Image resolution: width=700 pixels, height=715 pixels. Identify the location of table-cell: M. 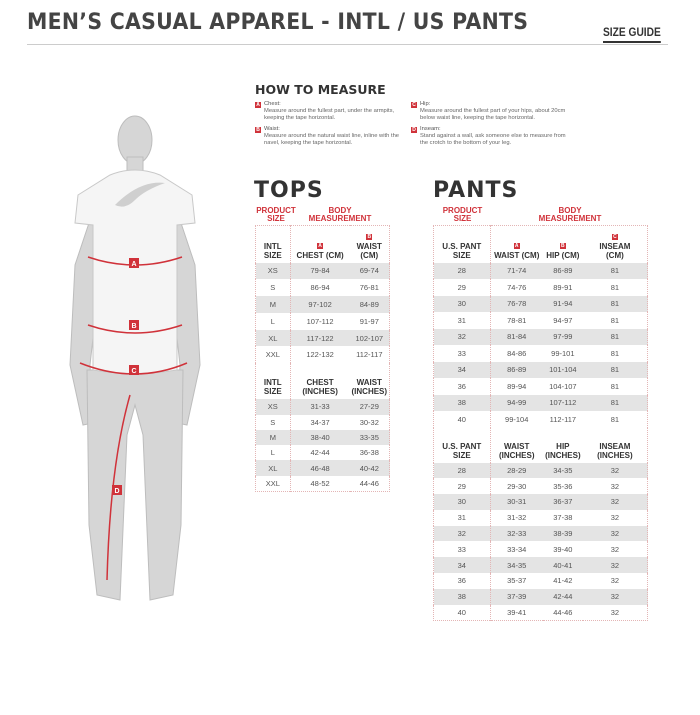
(273, 304).